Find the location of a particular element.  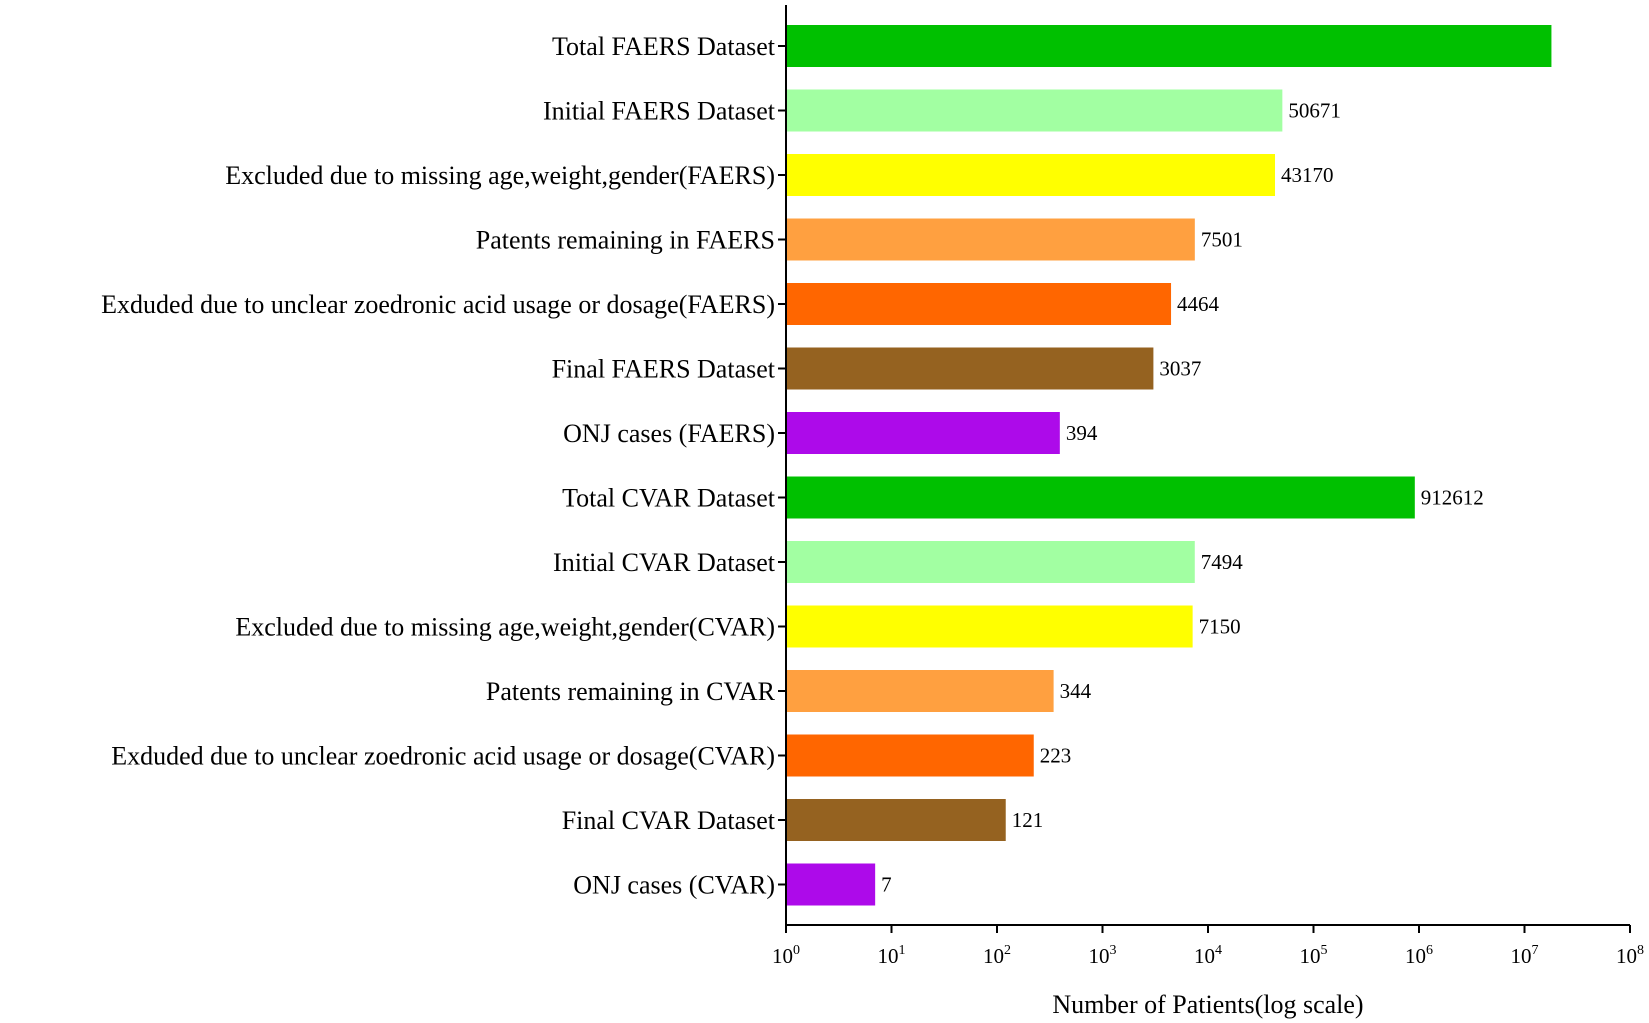

data-label: 7150 is located at coordinates (1220, 627).